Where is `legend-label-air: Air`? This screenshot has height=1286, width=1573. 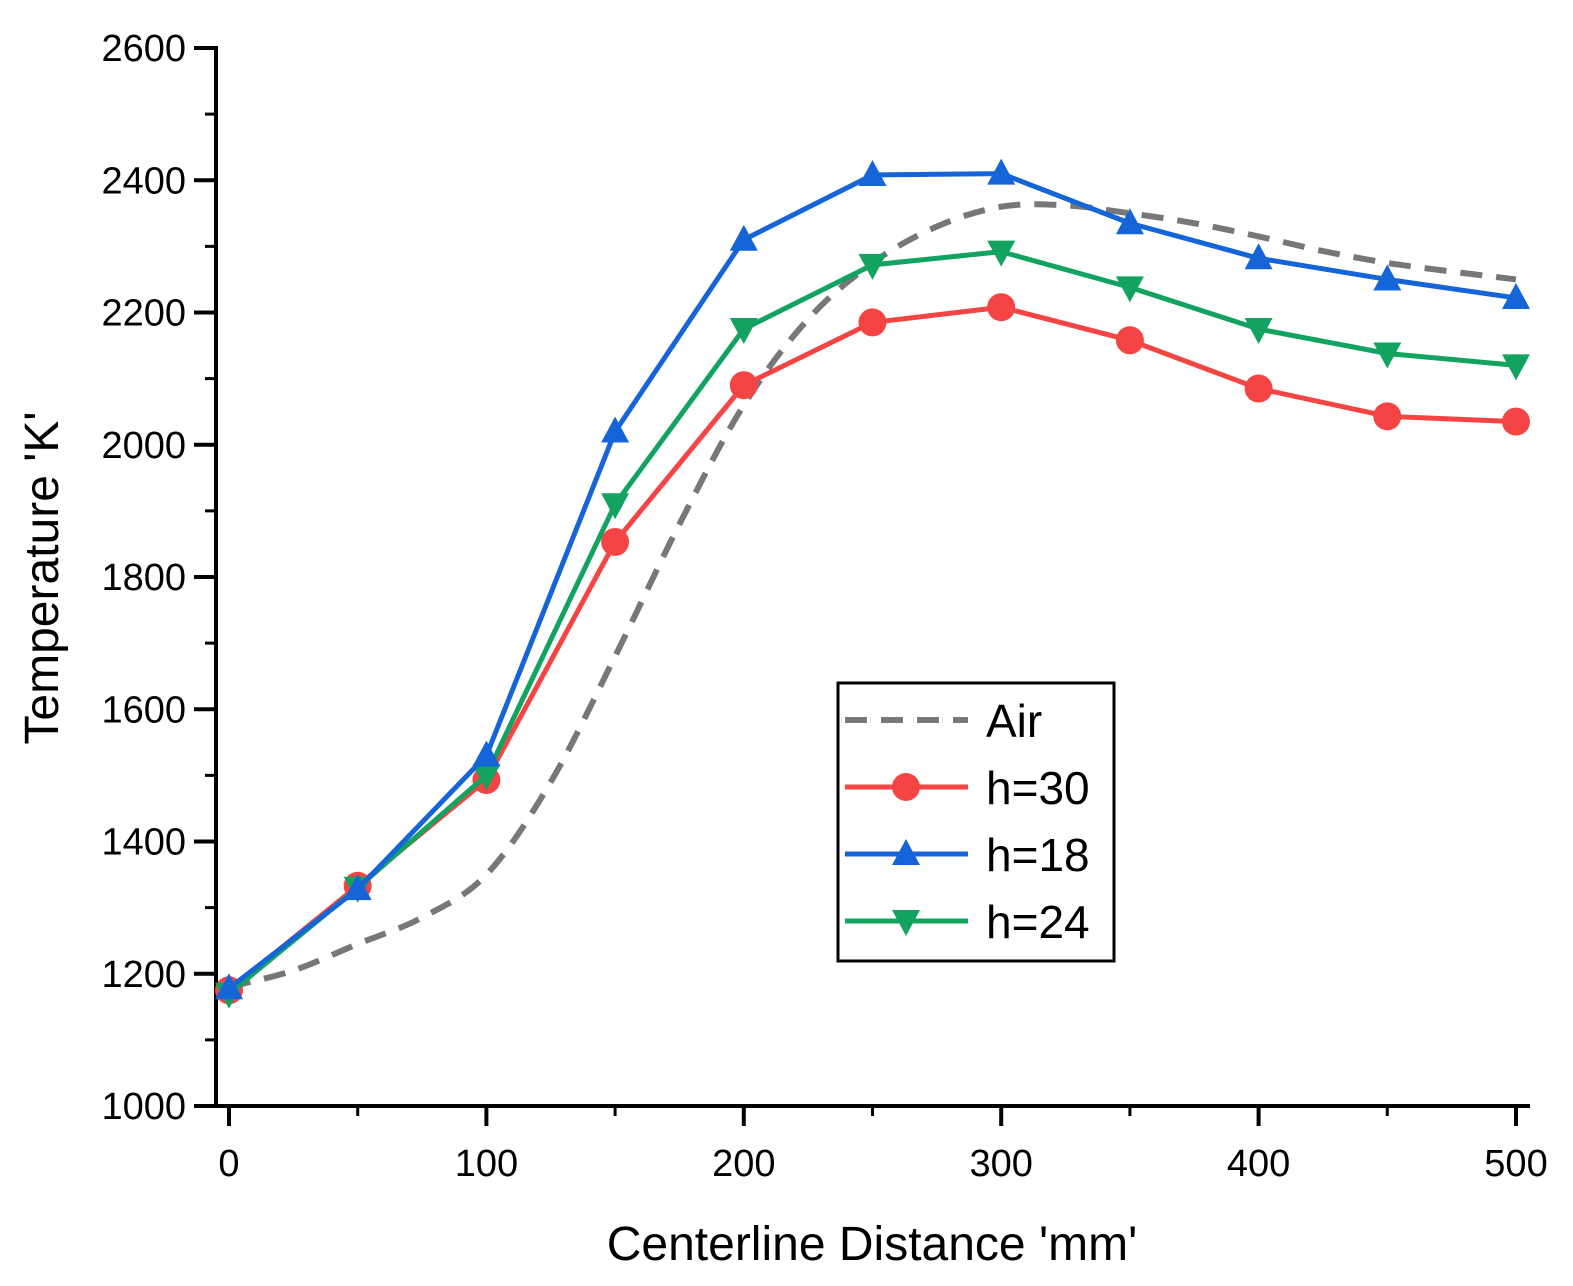
legend-label-air: Air is located at coordinates (1014, 721).